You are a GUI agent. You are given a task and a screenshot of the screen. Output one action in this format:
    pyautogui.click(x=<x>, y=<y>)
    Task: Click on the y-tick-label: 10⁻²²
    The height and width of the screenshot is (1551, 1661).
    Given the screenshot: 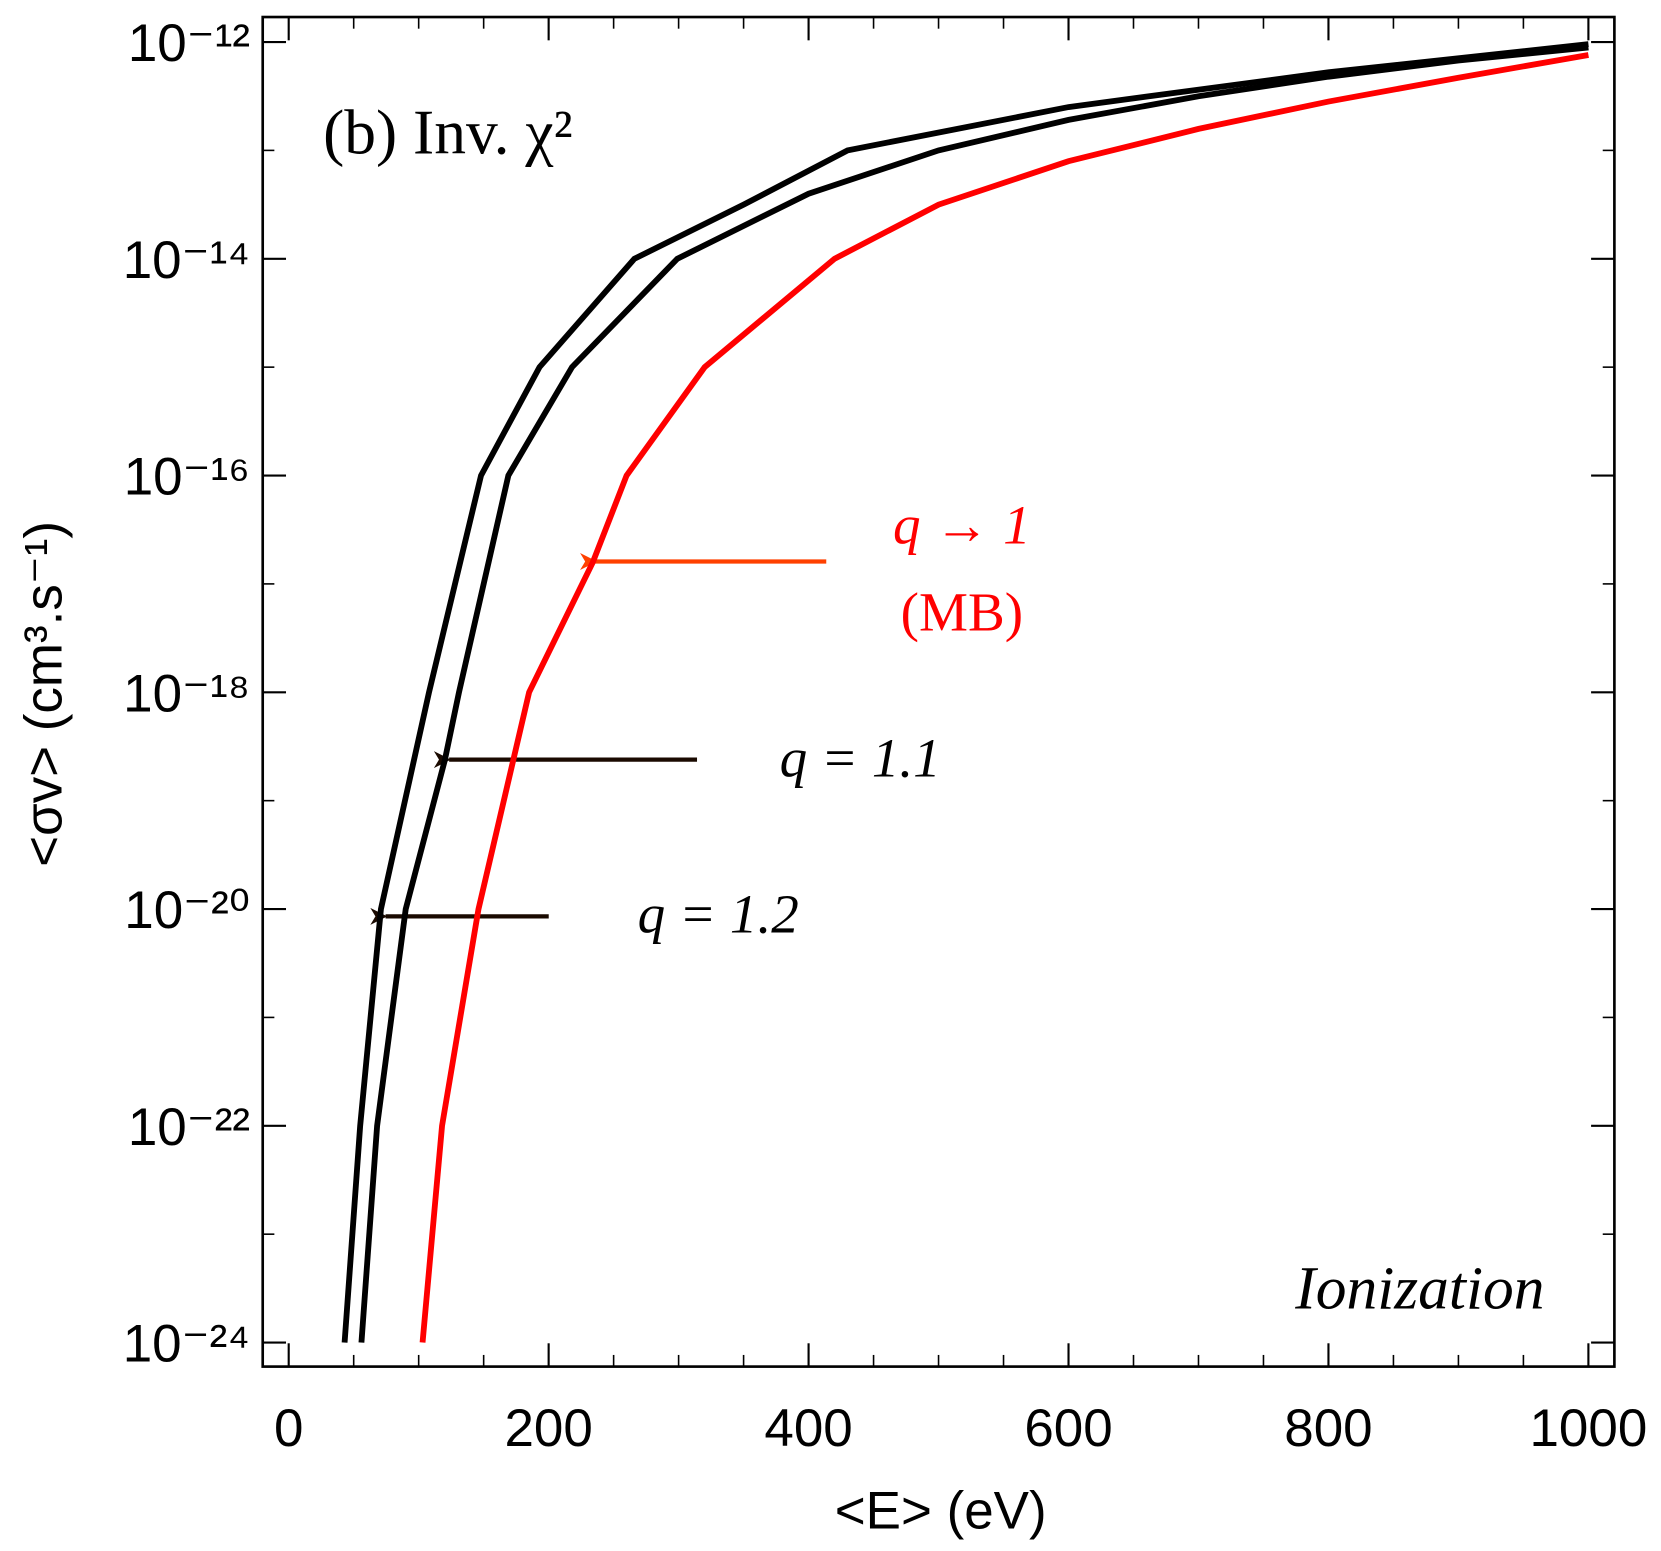 What is the action you would take?
    pyautogui.click(x=189, y=1127)
    